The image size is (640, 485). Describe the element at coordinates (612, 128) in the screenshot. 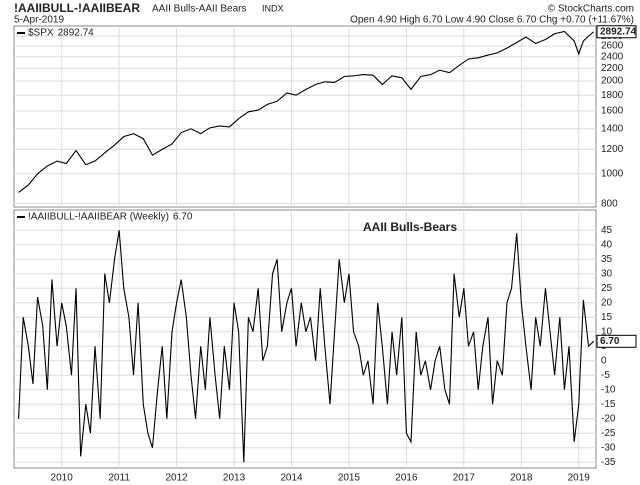

I see `y-tick-label: 1400` at that location.